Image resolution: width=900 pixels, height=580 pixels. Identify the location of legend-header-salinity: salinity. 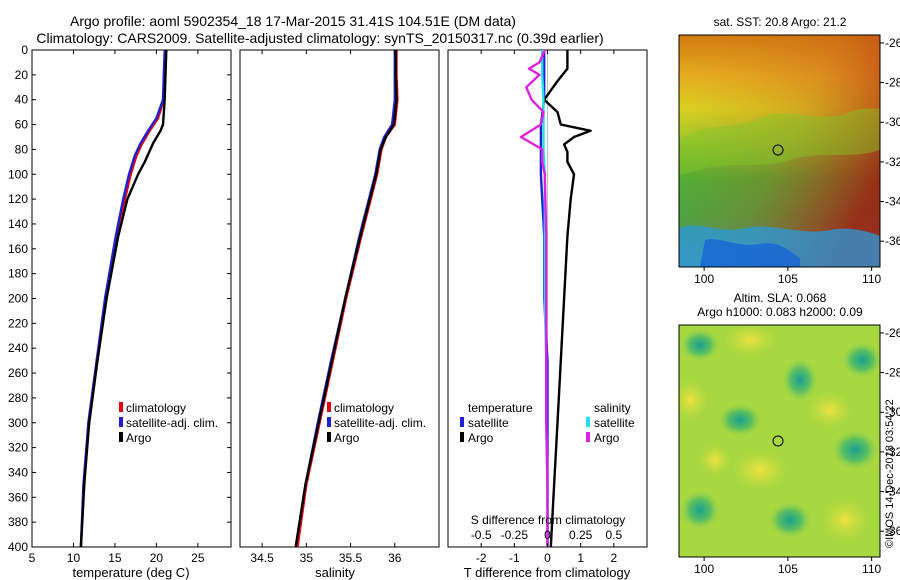
(612, 408).